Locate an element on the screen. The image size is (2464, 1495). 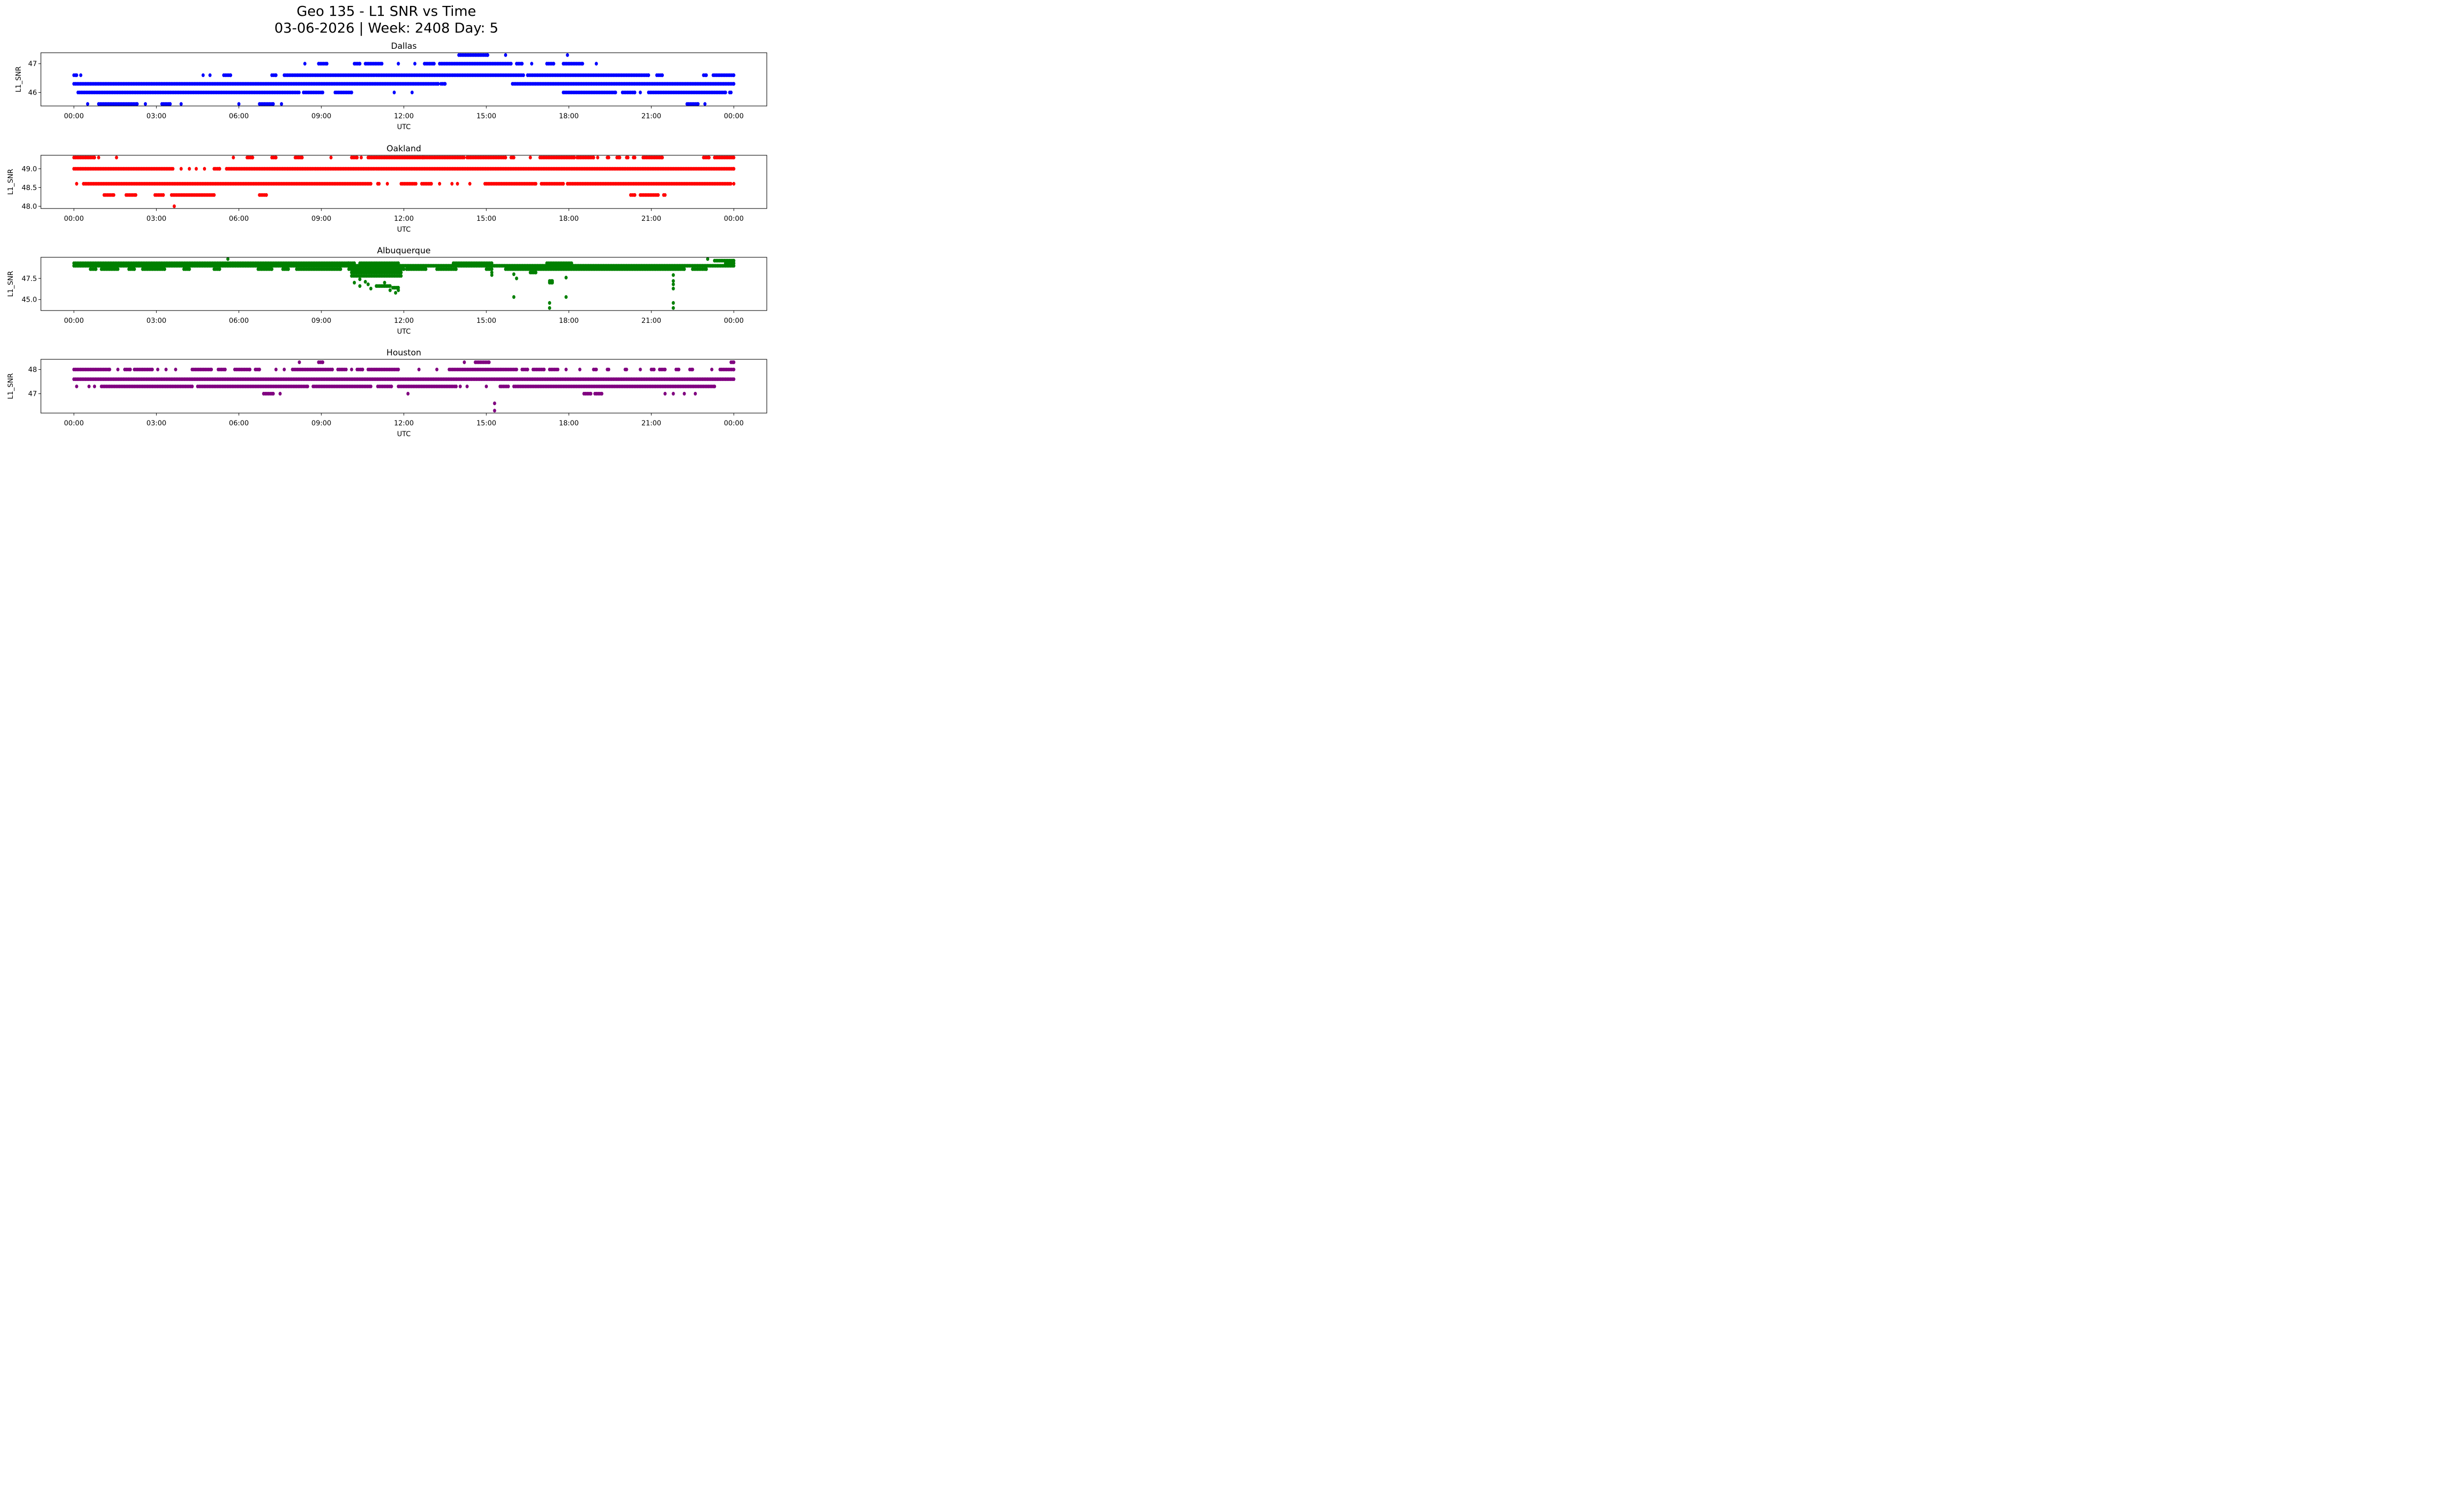
x-tick-label: 09:00 is located at coordinates (321, 116).